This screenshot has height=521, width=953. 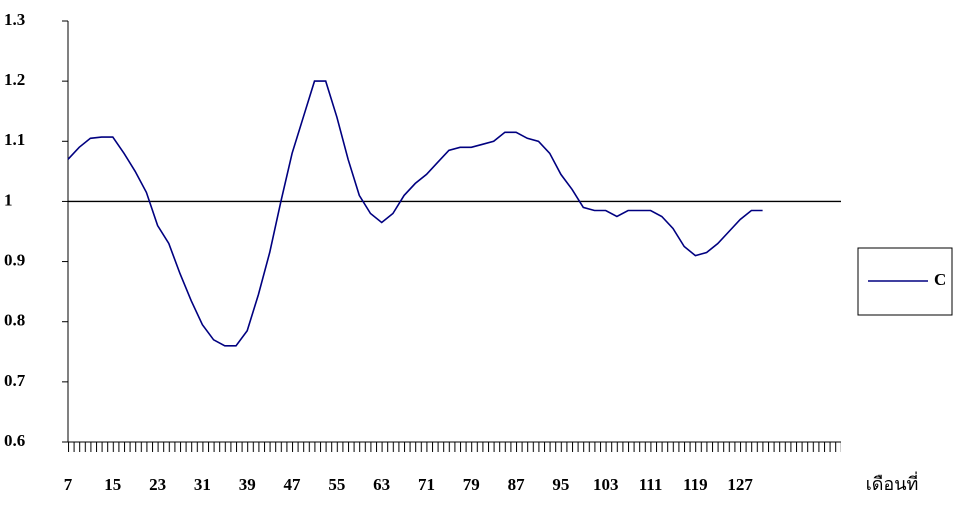 I want to click on legend-label: C, so click(x=940, y=279).